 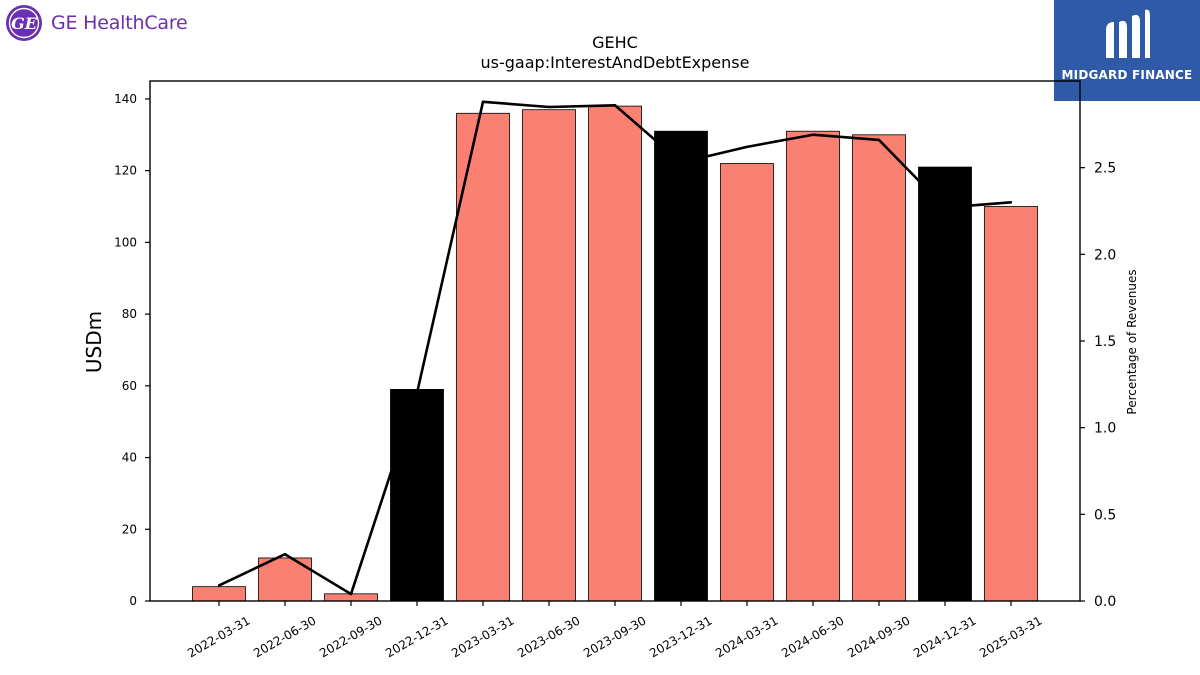 I want to click on ge-monogram-icon: GE, so click(x=24, y=23).